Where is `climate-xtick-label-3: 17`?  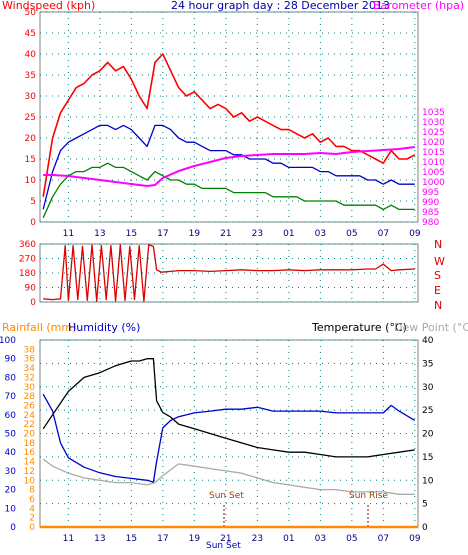
climate-xtick-label-3: 17 is located at coordinates (162, 539).